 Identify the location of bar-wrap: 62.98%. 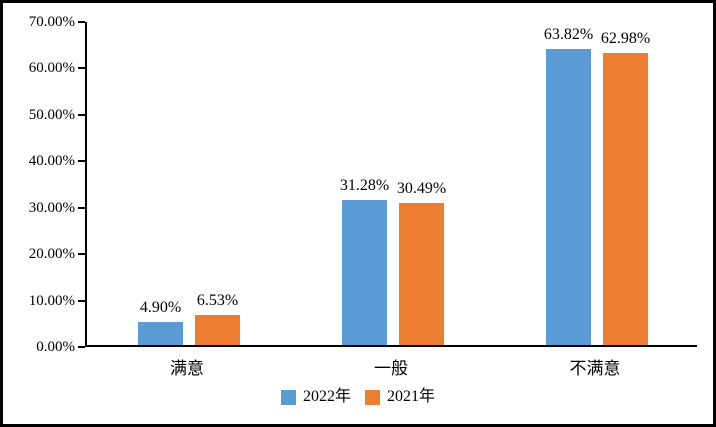
(625, 187).